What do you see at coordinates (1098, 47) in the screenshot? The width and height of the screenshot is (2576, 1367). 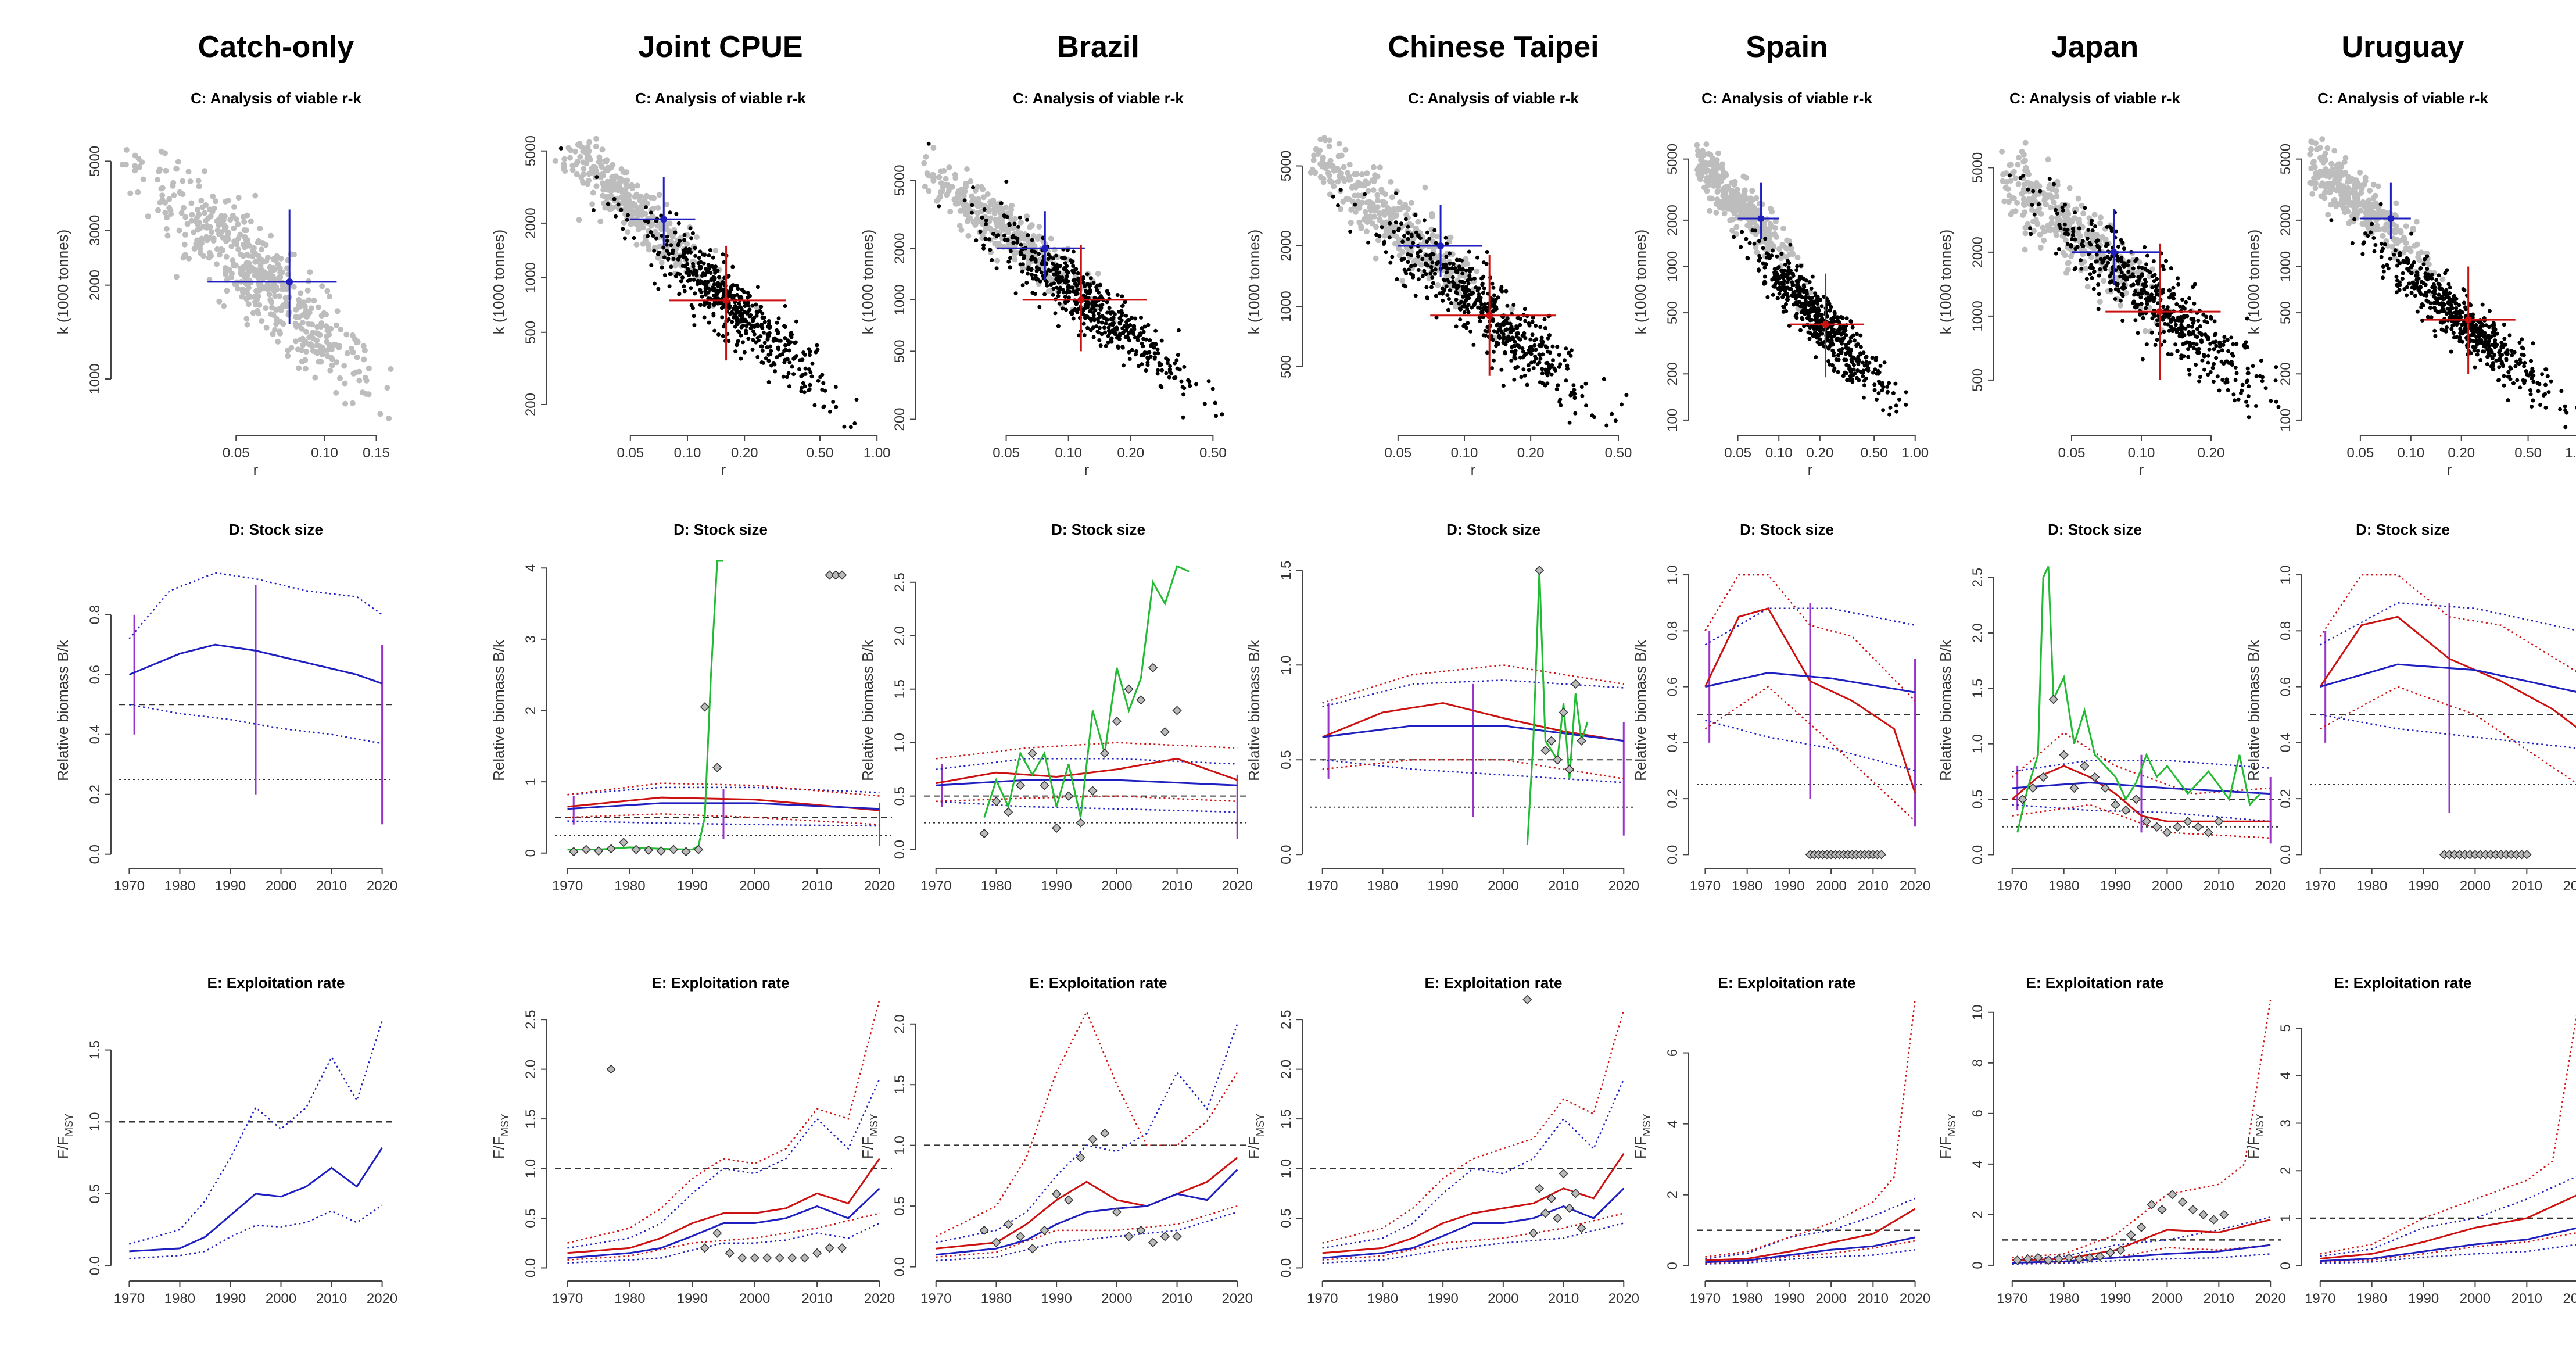 I see `column-title: Brazil` at bounding box center [1098, 47].